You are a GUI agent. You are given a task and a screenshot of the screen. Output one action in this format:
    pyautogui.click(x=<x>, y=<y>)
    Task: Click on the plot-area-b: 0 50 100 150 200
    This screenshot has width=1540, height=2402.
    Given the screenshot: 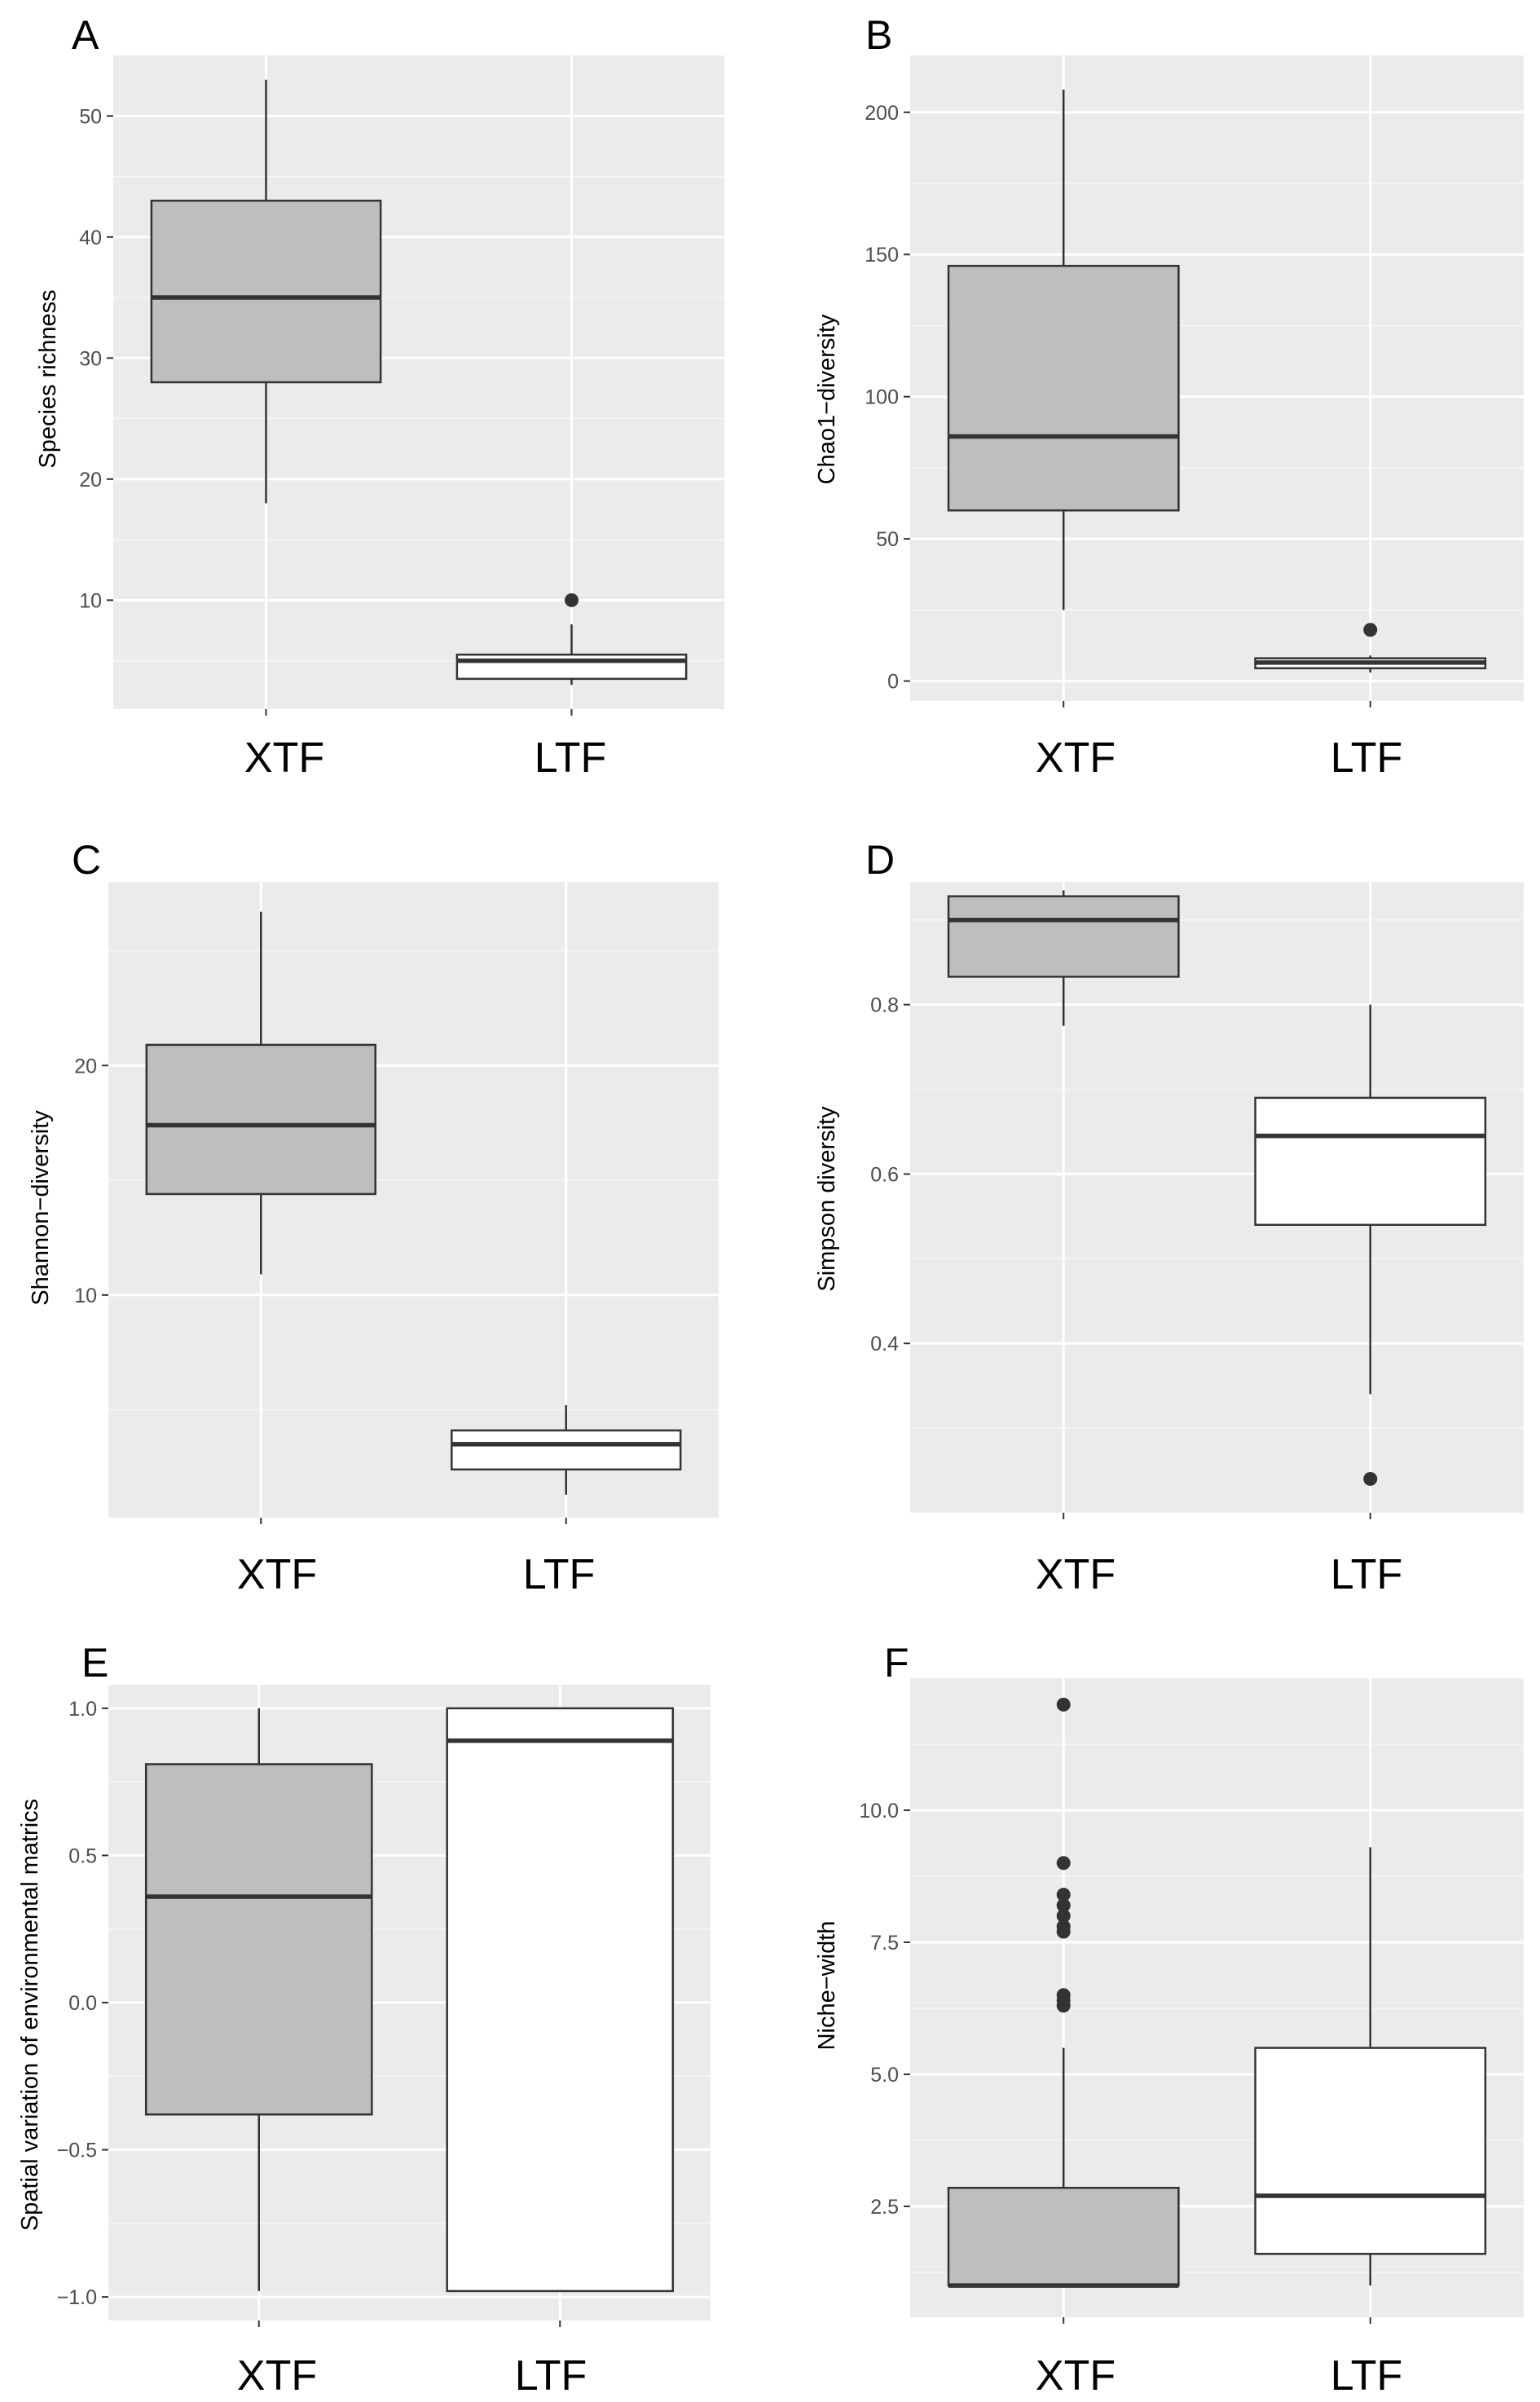 What is the action you would take?
    pyautogui.click(x=1194, y=381)
    